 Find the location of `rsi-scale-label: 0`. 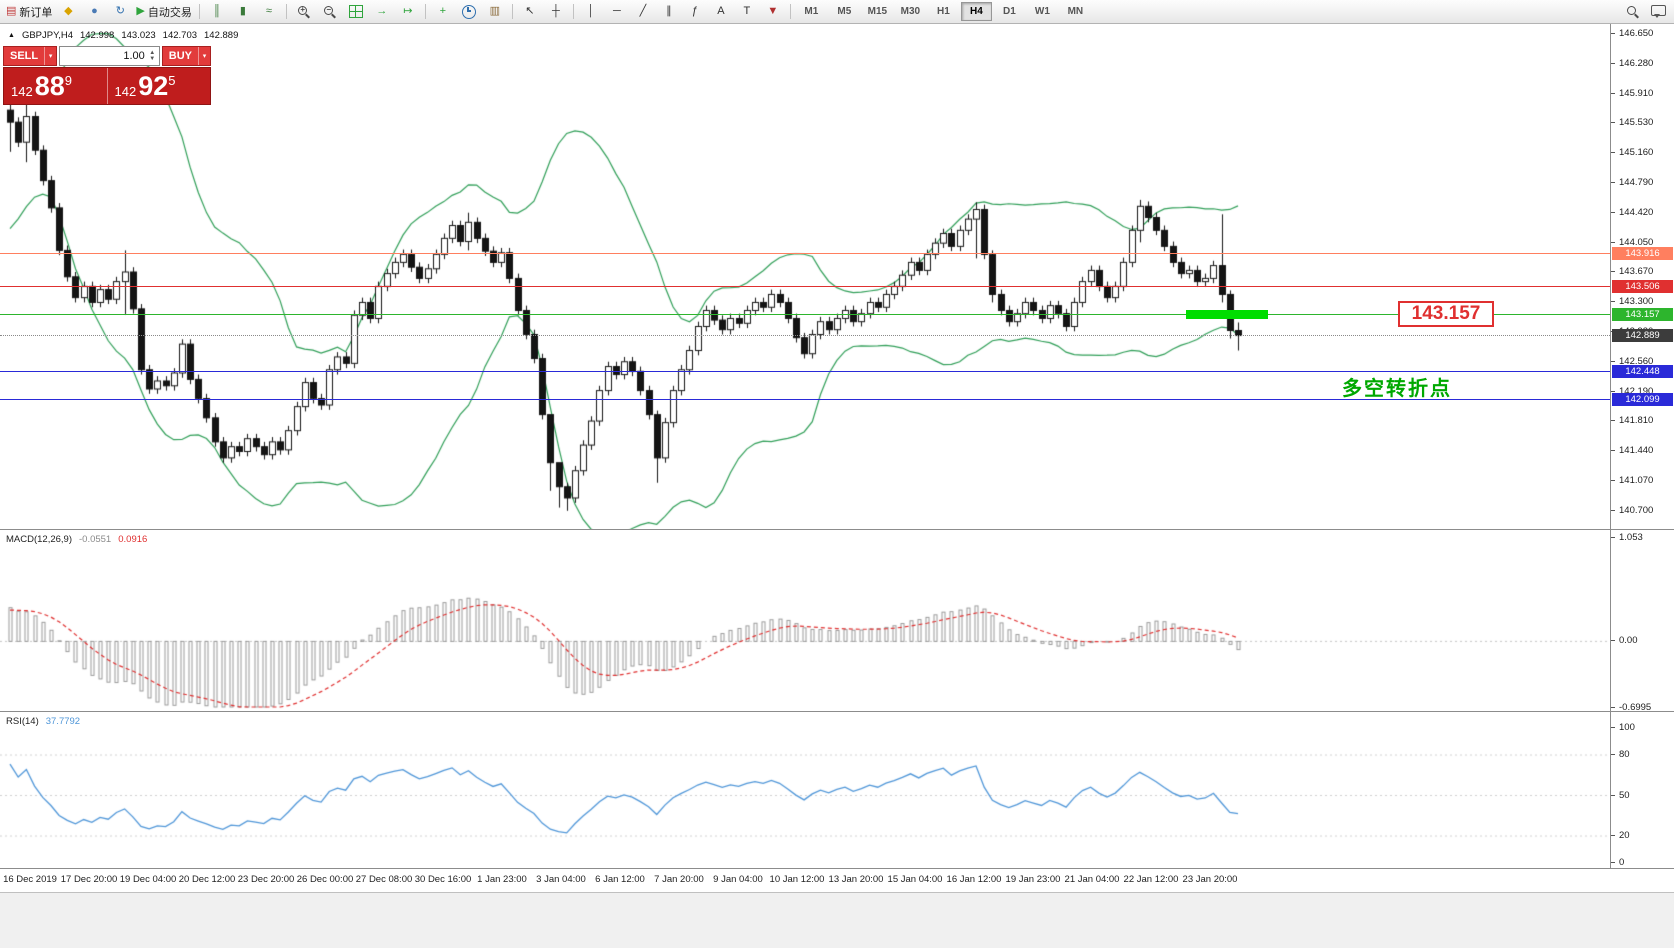

rsi-scale-label: 0 is located at coordinates (1642, 863).